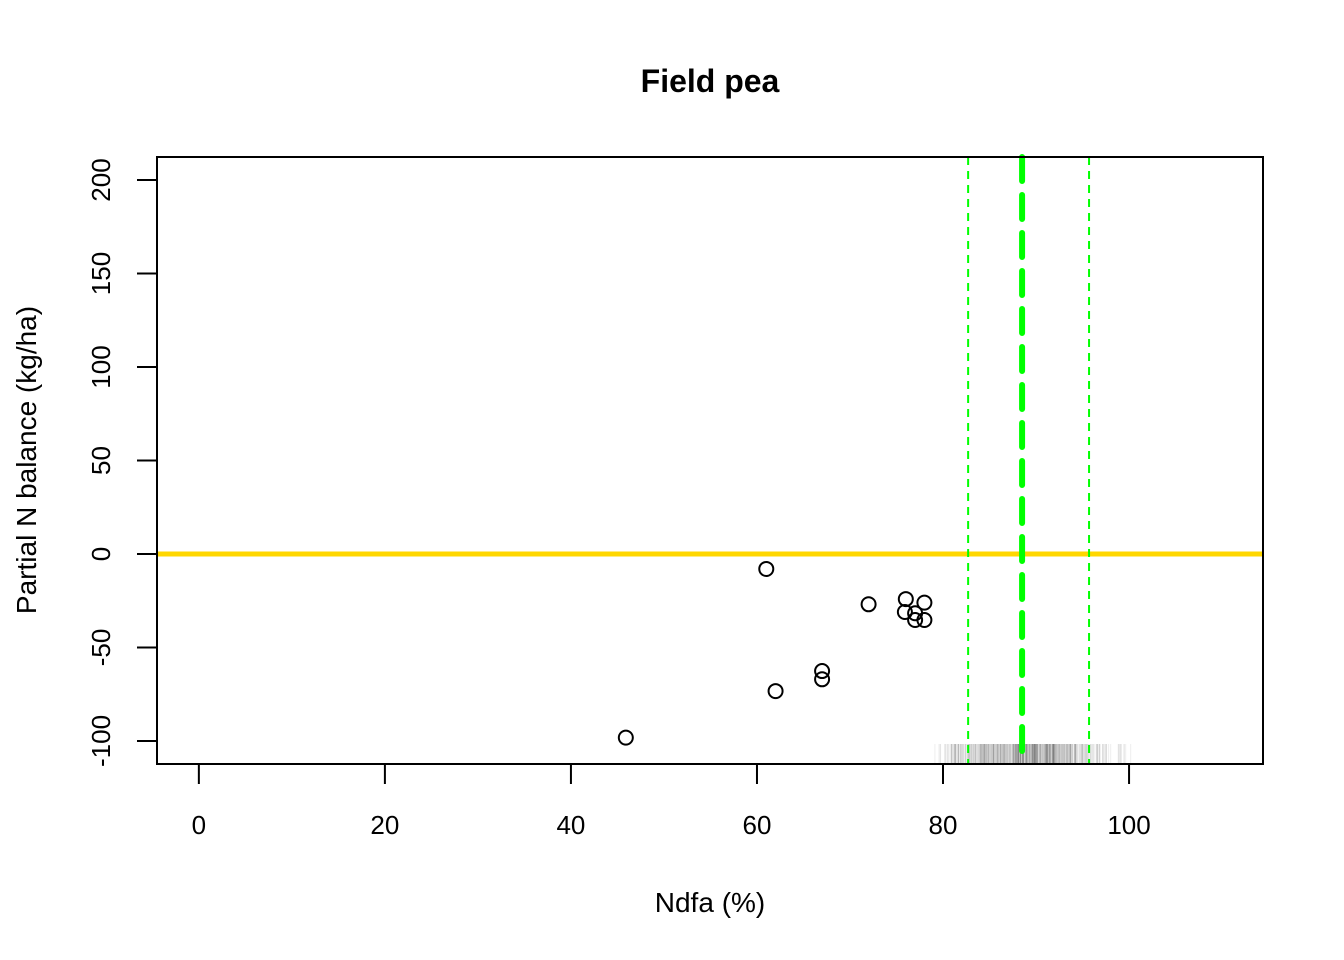 The height and width of the screenshot is (960, 1344). I want to click on y-tick-label: 200, so click(101, 179).